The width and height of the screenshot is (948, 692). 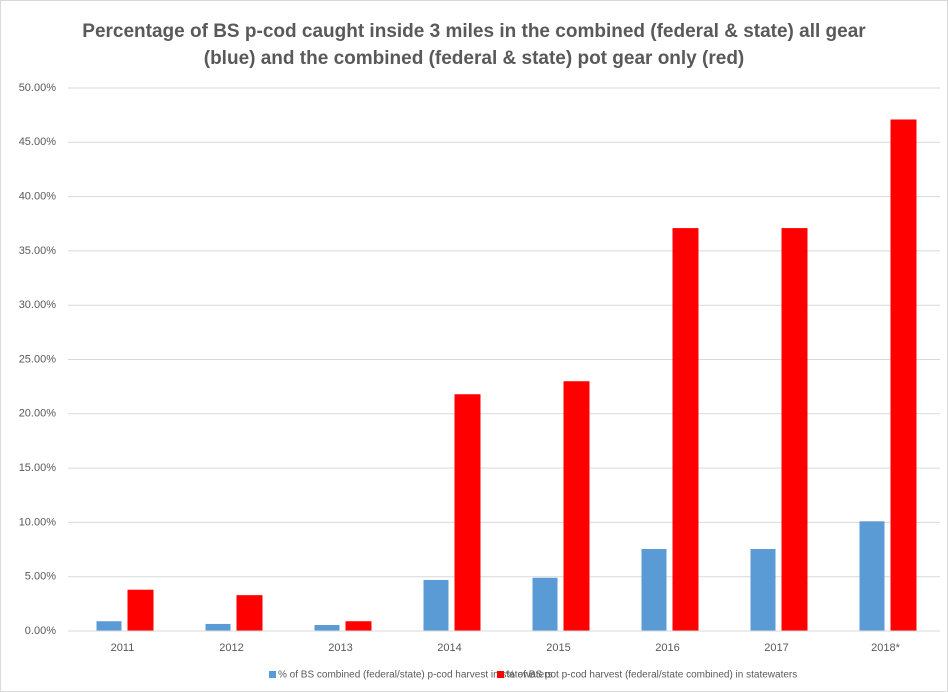 What do you see at coordinates (38, 197) in the screenshot?
I see `y-tick-label: 40.00%` at bounding box center [38, 197].